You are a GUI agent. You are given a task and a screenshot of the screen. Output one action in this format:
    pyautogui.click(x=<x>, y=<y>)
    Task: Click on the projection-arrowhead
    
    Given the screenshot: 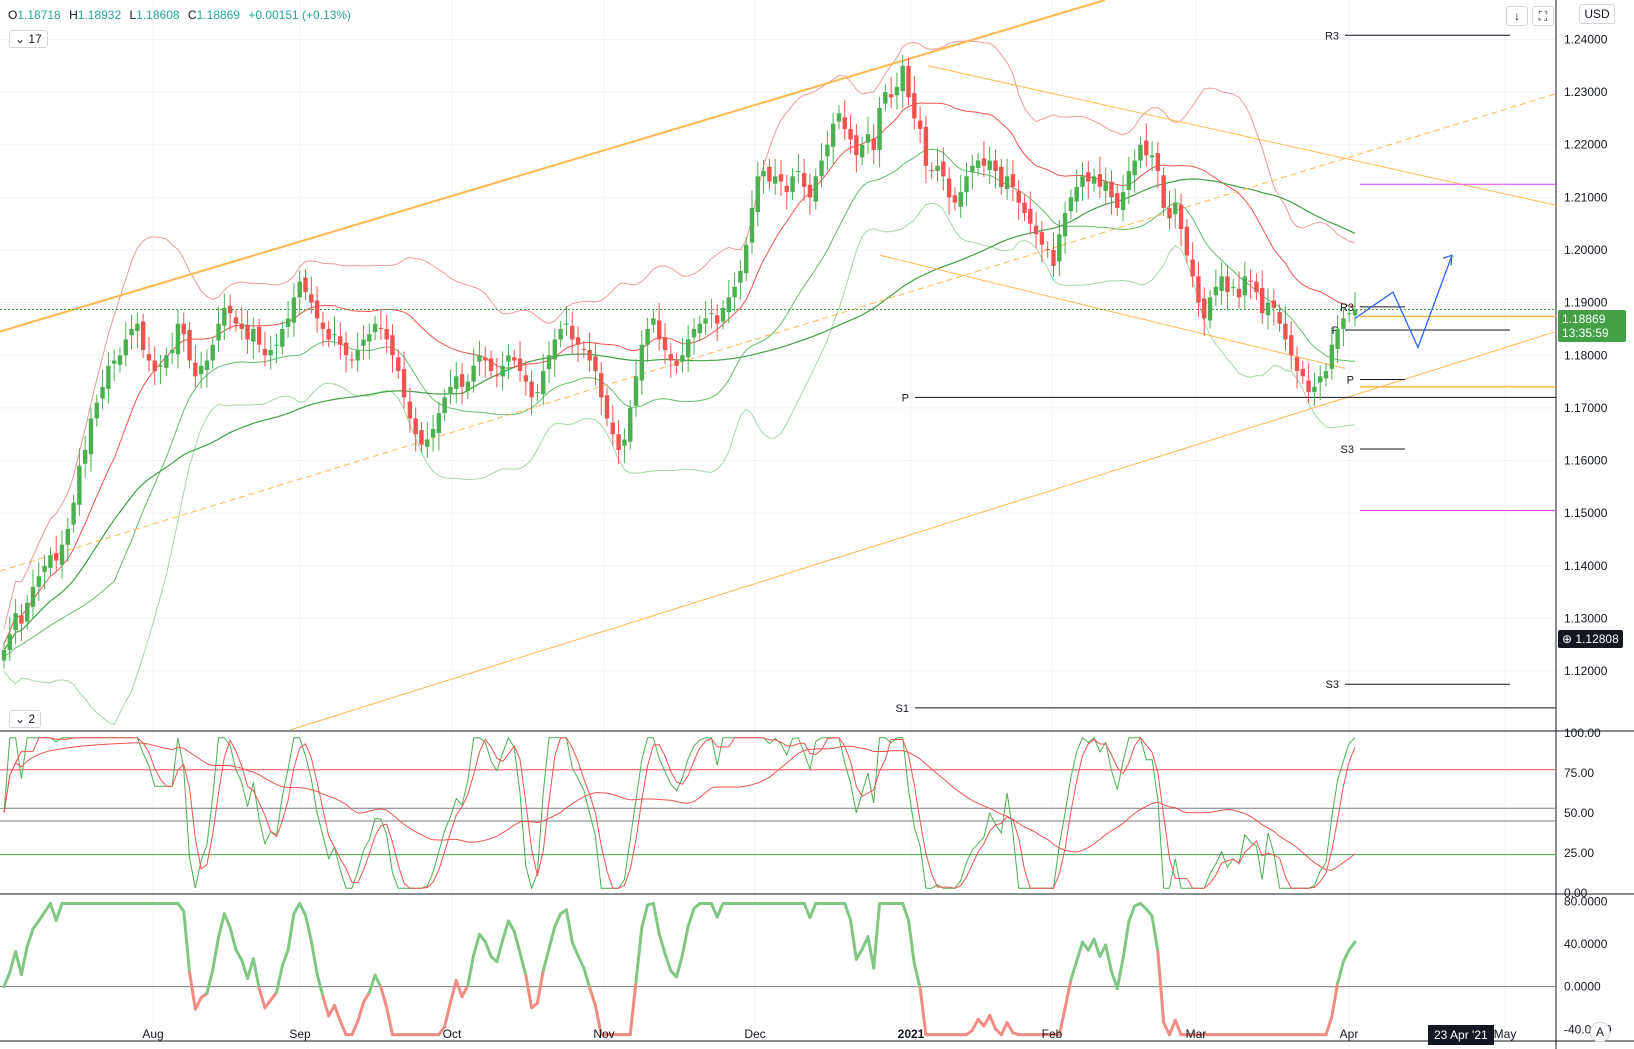 What is the action you would take?
    pyautogui.click(x=1447, y=260)
    